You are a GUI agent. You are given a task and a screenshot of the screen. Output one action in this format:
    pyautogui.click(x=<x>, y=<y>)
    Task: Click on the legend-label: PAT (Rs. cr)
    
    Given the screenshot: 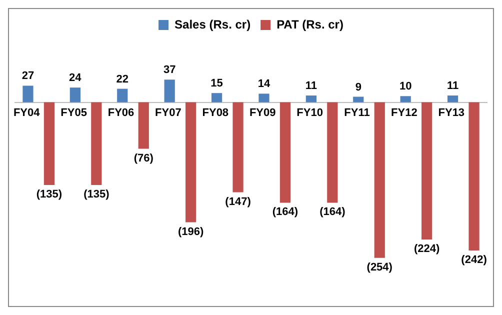 What is the action you would take?
    pyautogui.click(x=310, y=24)
    